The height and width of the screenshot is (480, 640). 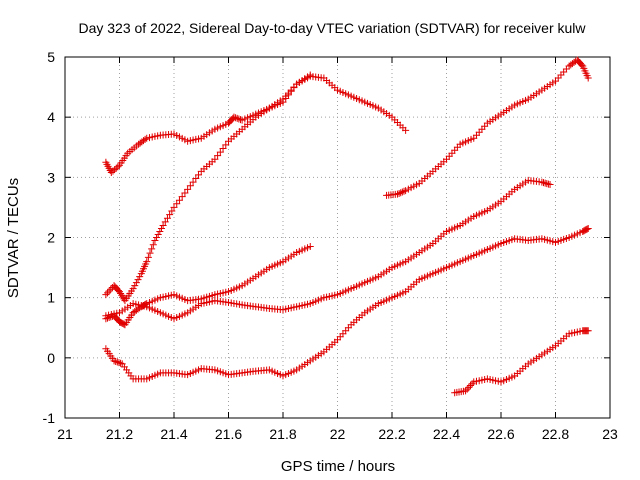 I want to click on y-tick-label: 1, so click(x=51, y=298).